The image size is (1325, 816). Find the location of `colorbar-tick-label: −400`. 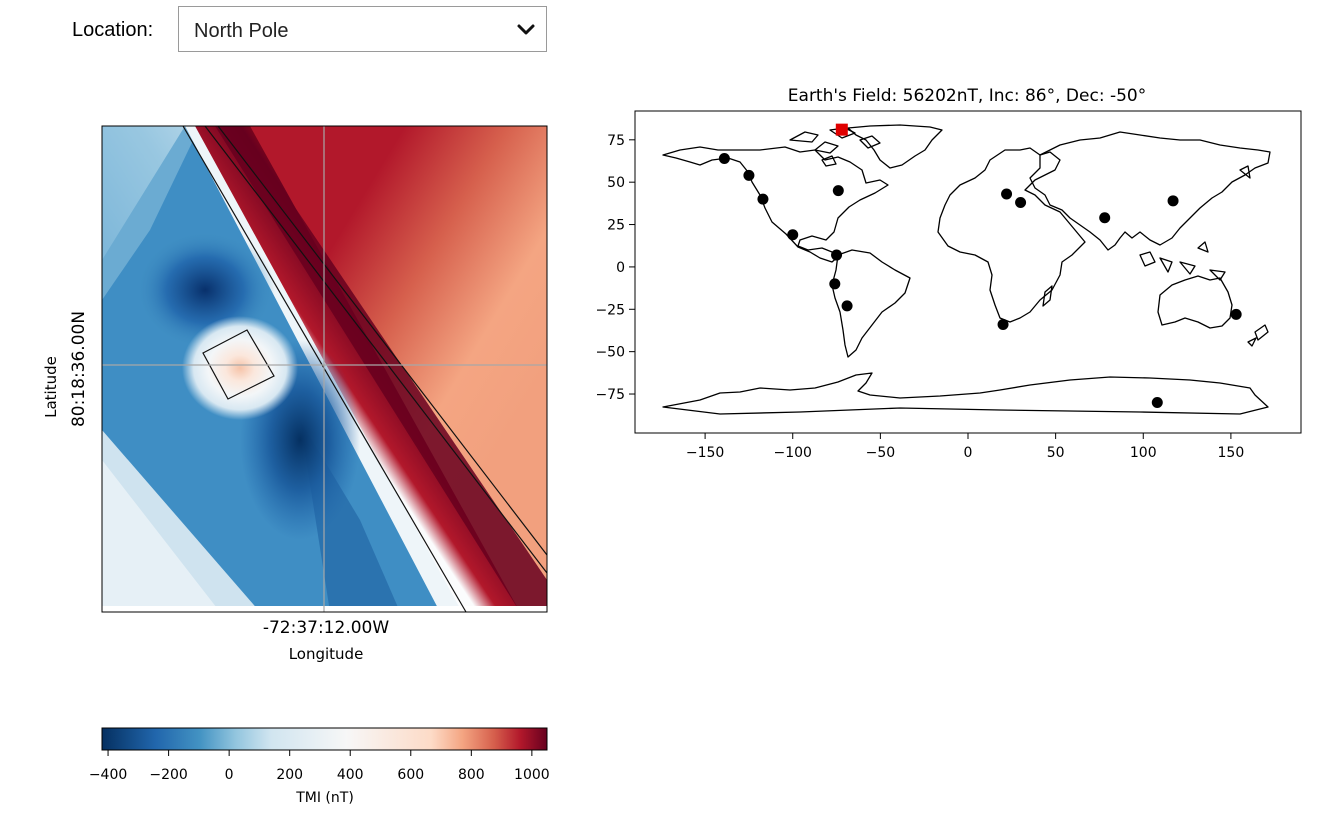

colorbar-tick-label: −400 is located at coordinates (108, 775).